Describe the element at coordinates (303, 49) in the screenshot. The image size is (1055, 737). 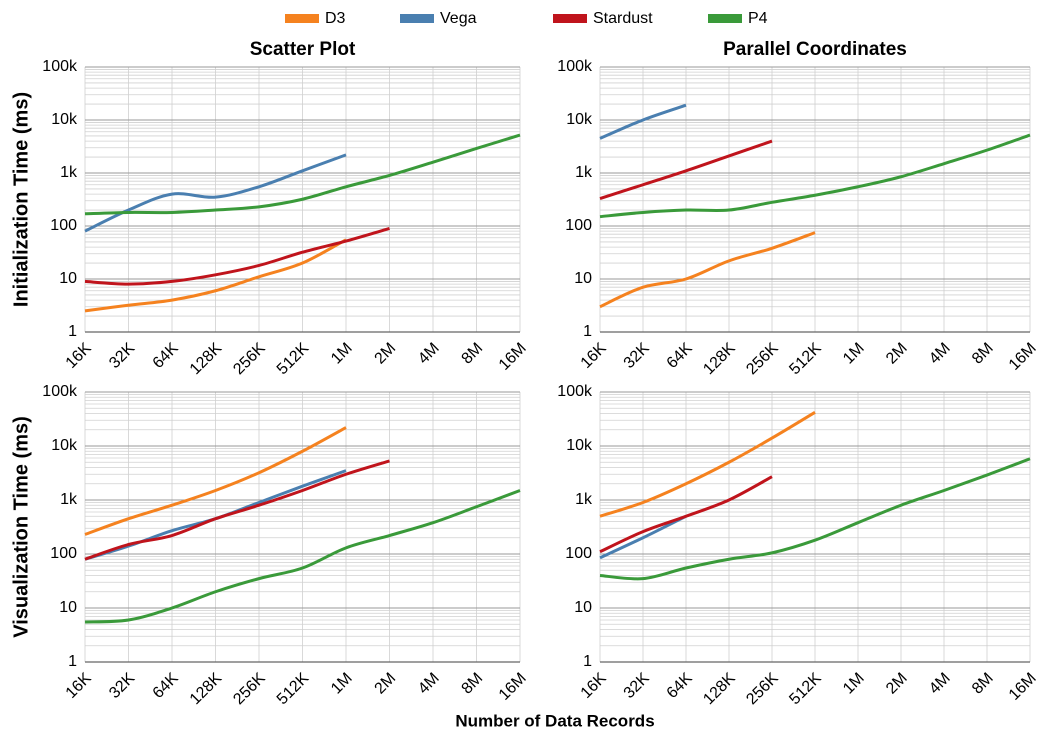
I see `chart-title: Scatter Plot` at that location.